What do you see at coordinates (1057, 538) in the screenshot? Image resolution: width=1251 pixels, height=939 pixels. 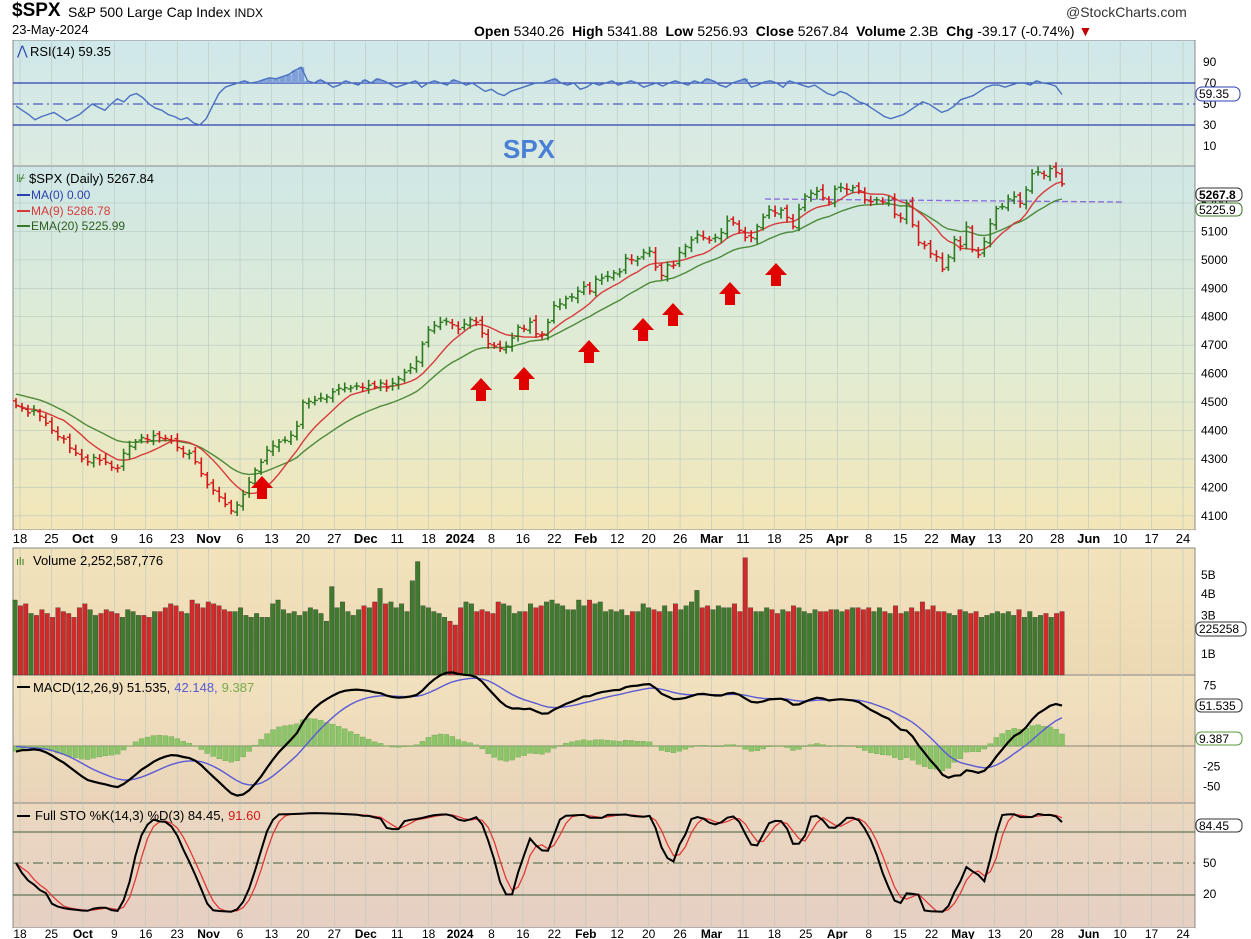 I see `x-axis-label: 28` at bounding box center [1057, 538].